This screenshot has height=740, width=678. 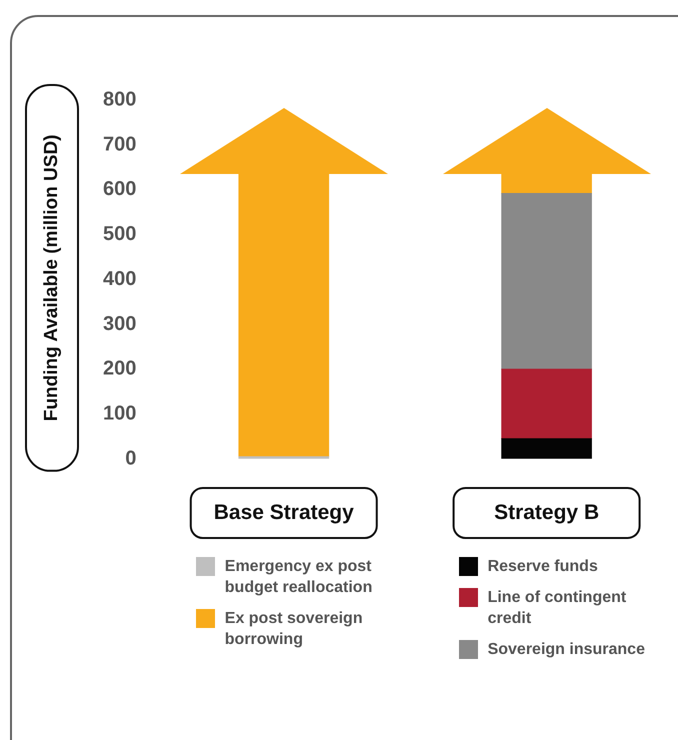 What do you see at coordinates (284, 512) in the screenshot?
I see `x-tick-label: Base Strategy` at bounding box center [284, 512].